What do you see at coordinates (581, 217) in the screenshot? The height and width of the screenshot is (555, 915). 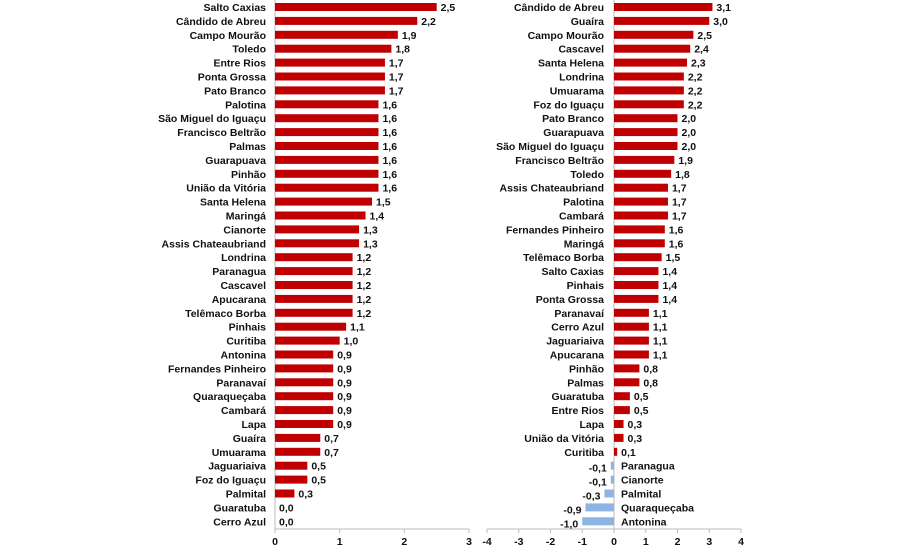 I see `category-label: Cambará` at bounding box center [581, 217].